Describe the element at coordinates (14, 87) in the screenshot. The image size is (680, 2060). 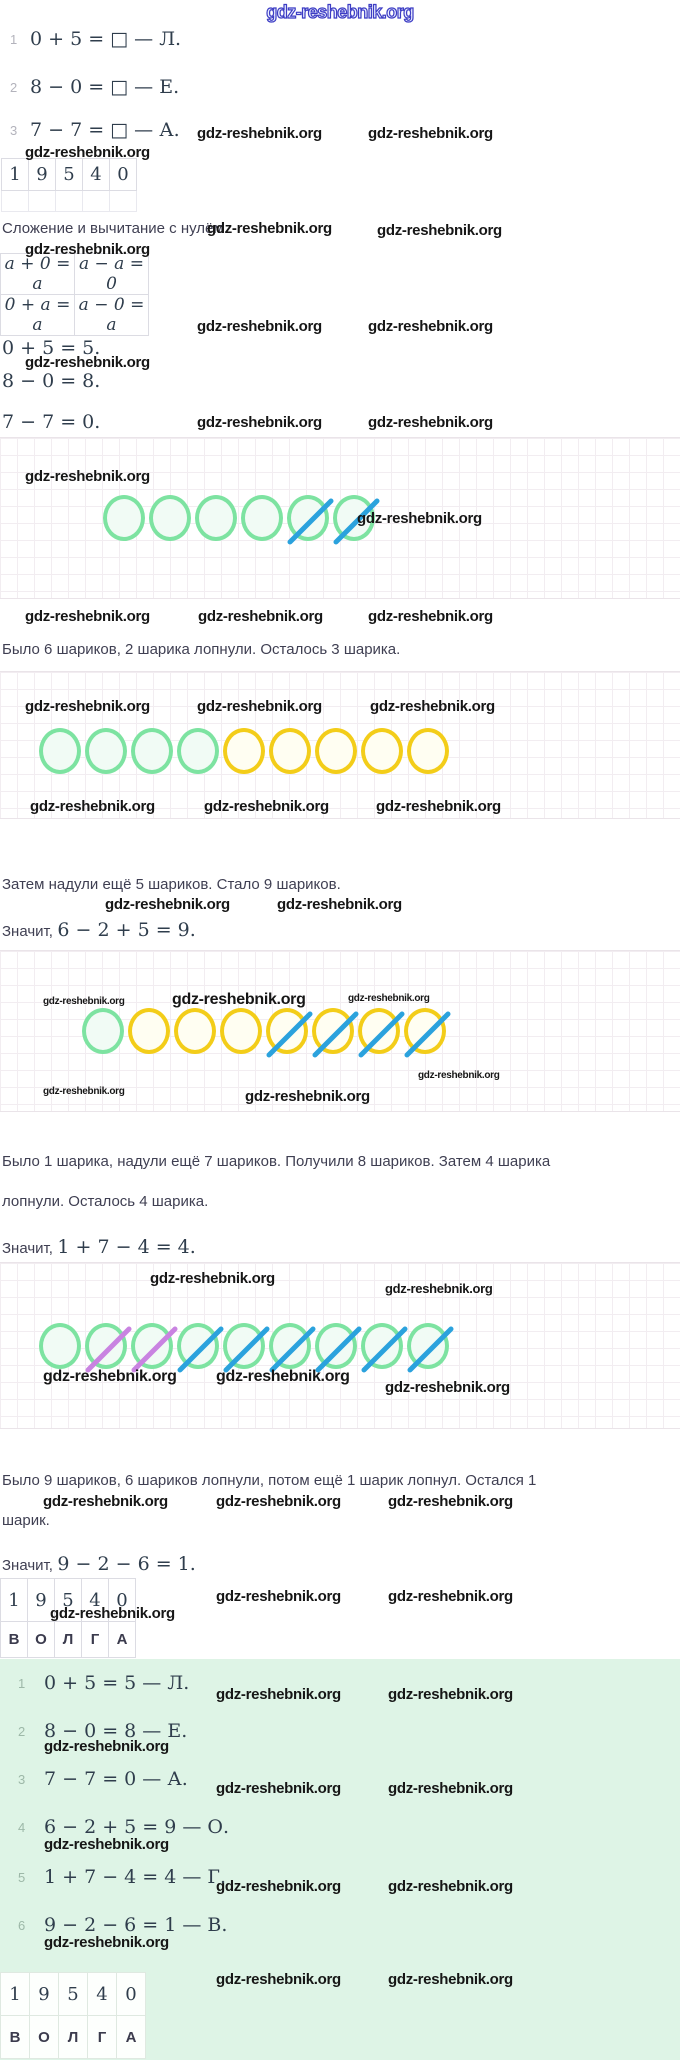
I see `problem-number: 2` at that location.